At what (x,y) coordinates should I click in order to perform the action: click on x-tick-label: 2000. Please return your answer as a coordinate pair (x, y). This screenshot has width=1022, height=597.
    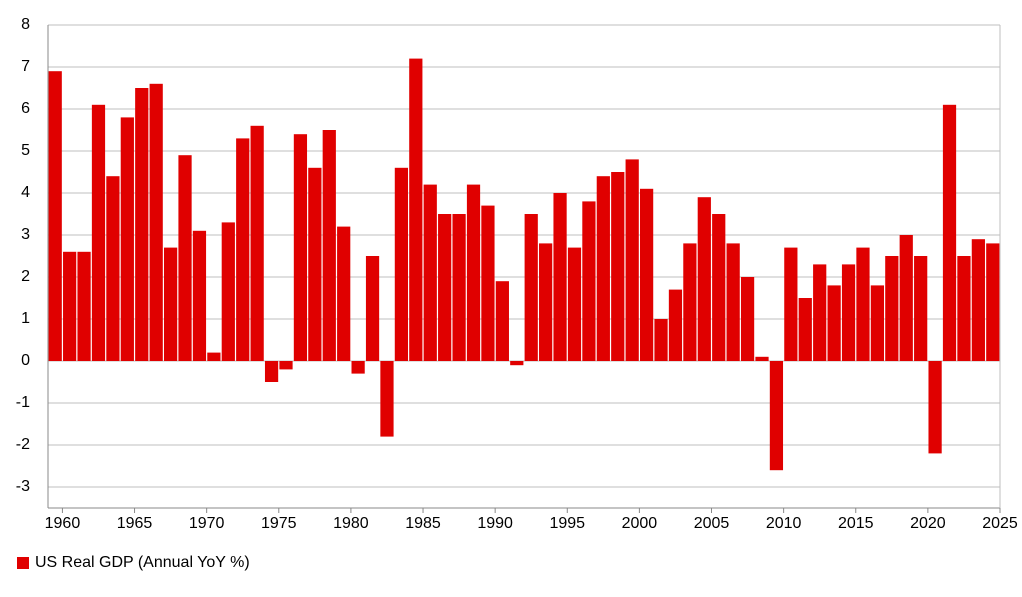
    Looking at the image, I should click on (640, 523).